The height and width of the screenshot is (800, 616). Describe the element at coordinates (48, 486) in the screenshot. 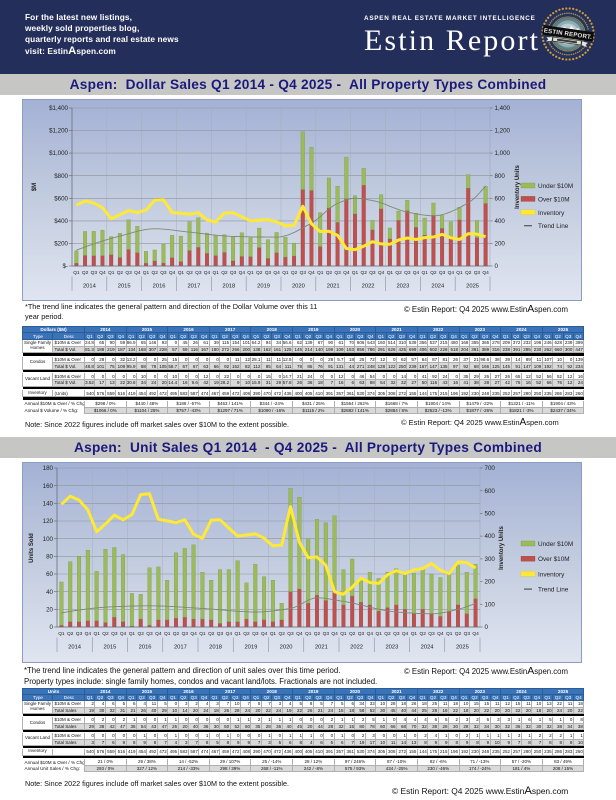

I see `svg-text: 160` at that location.